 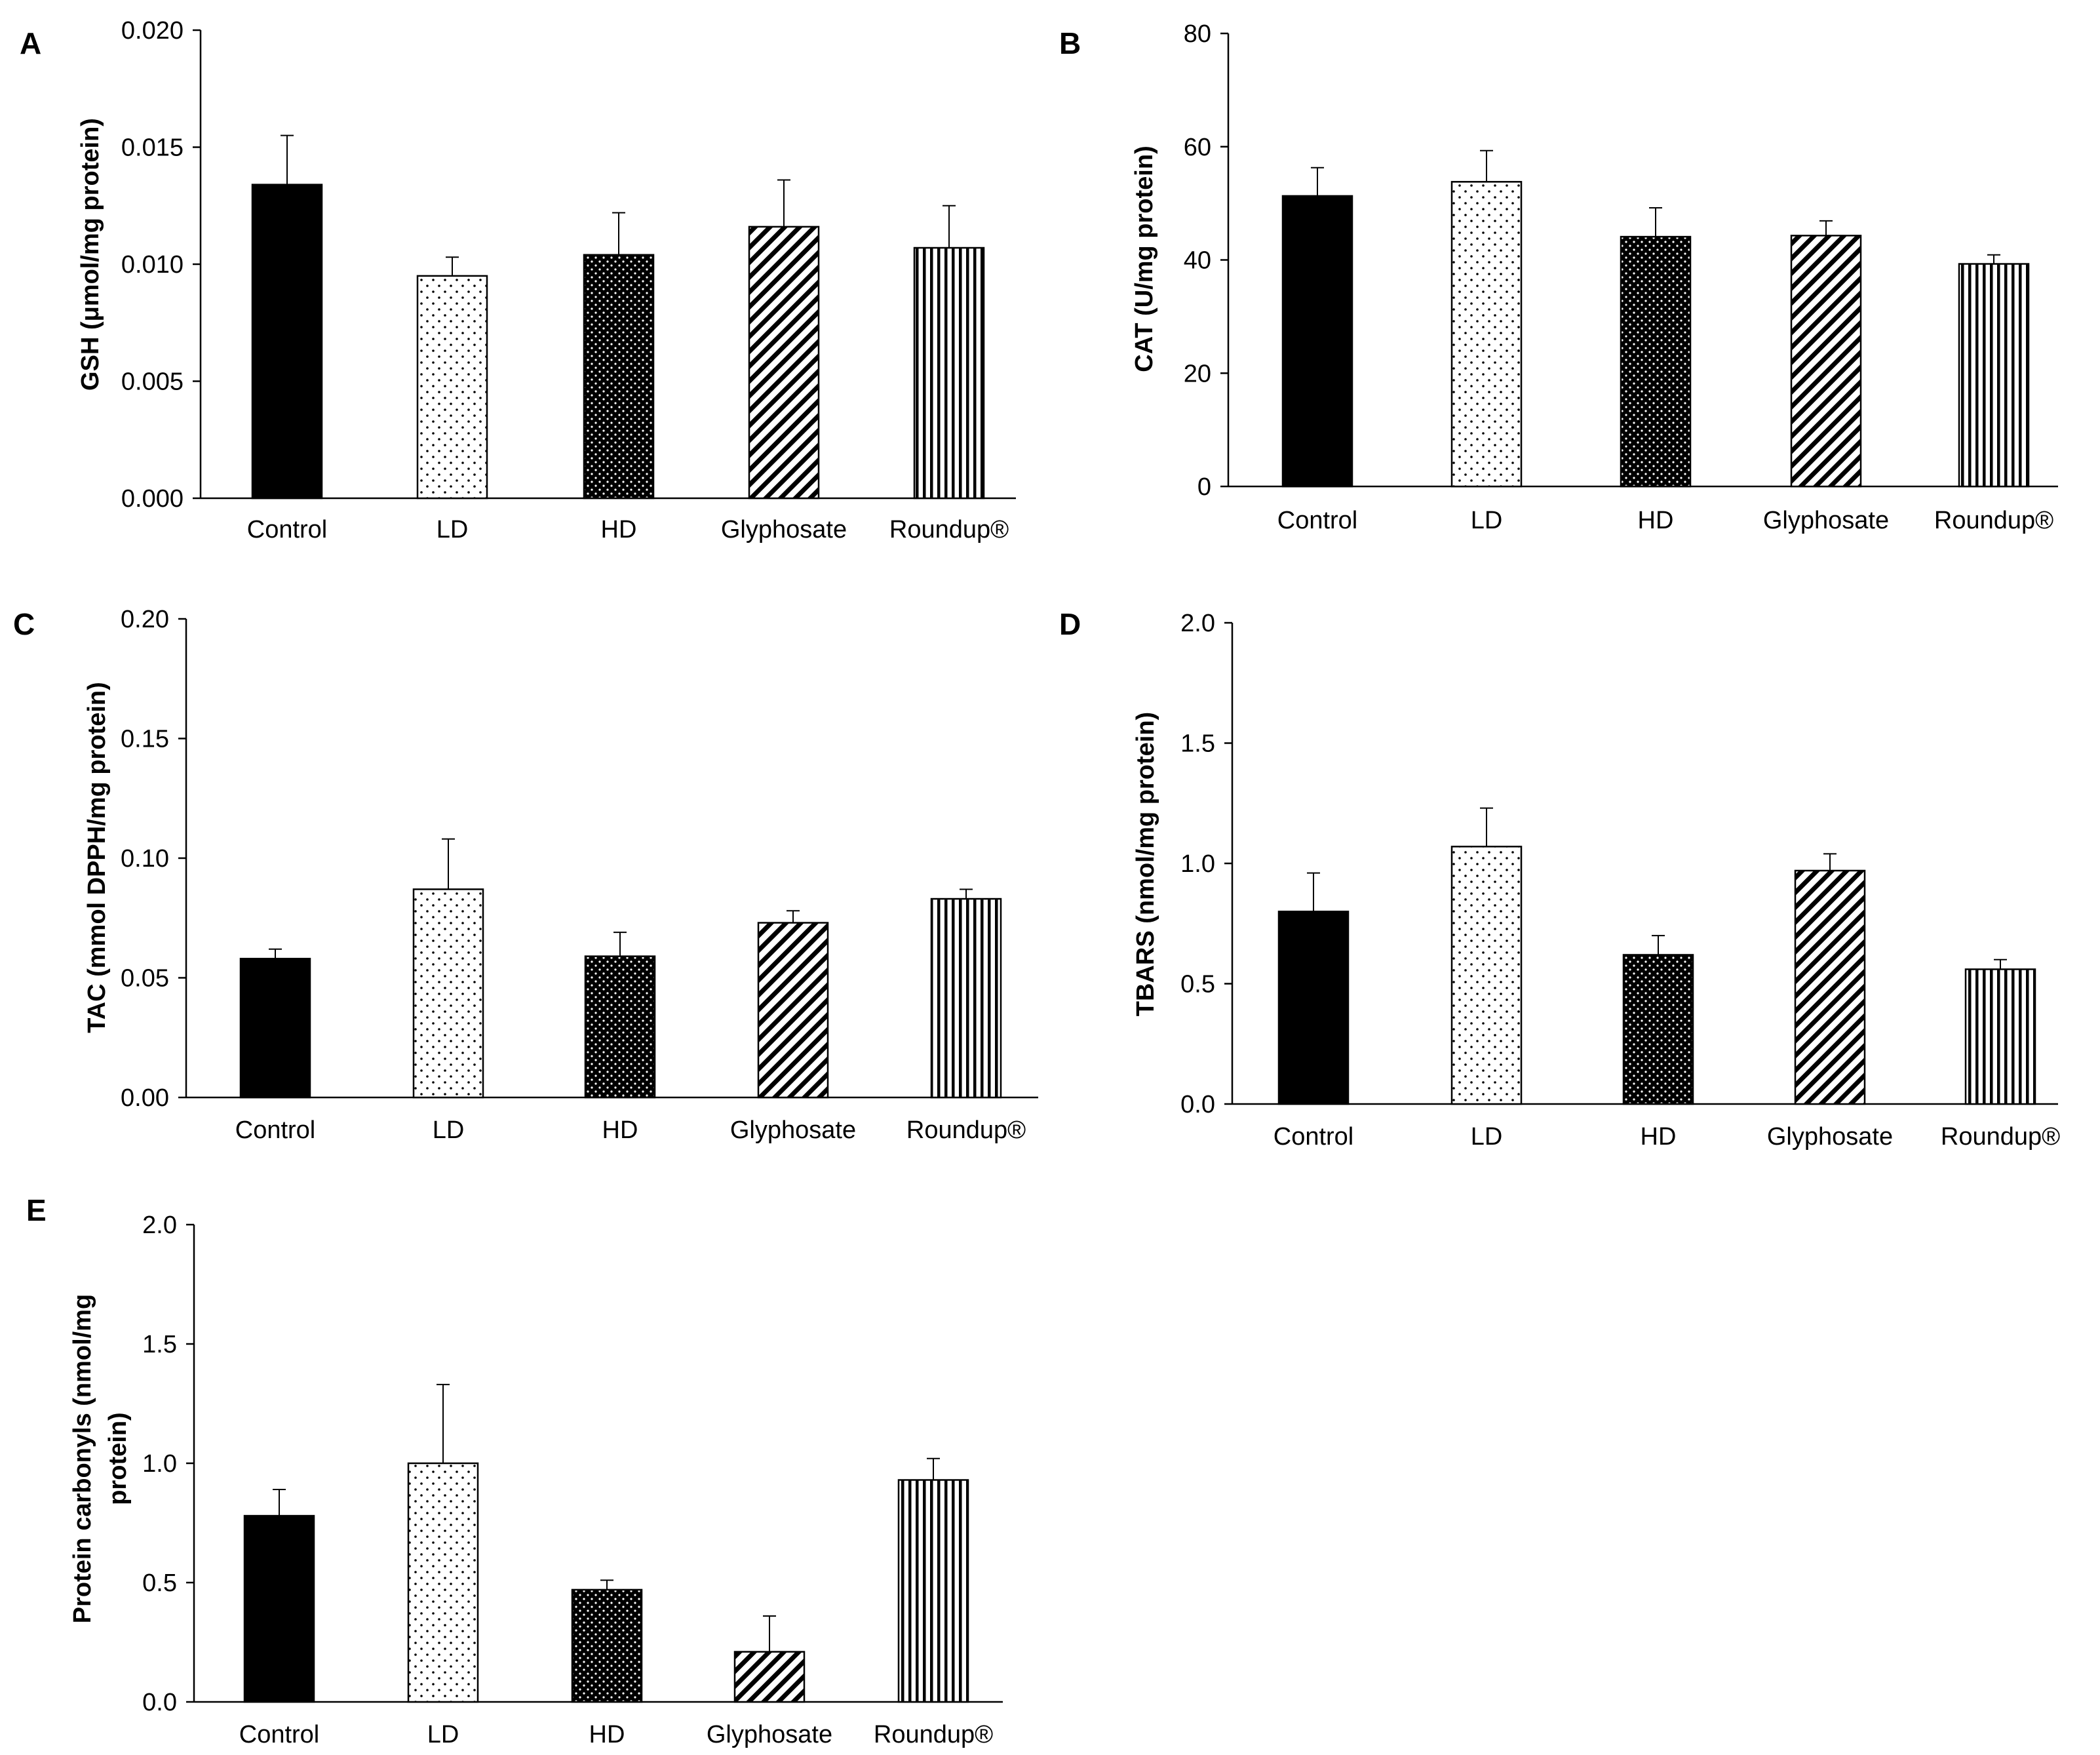 What do you see at coordinates (1826, 520) in the screenshot?
I see `category-label-b-3: Glyphosate` at bounding box center [1826, 520].